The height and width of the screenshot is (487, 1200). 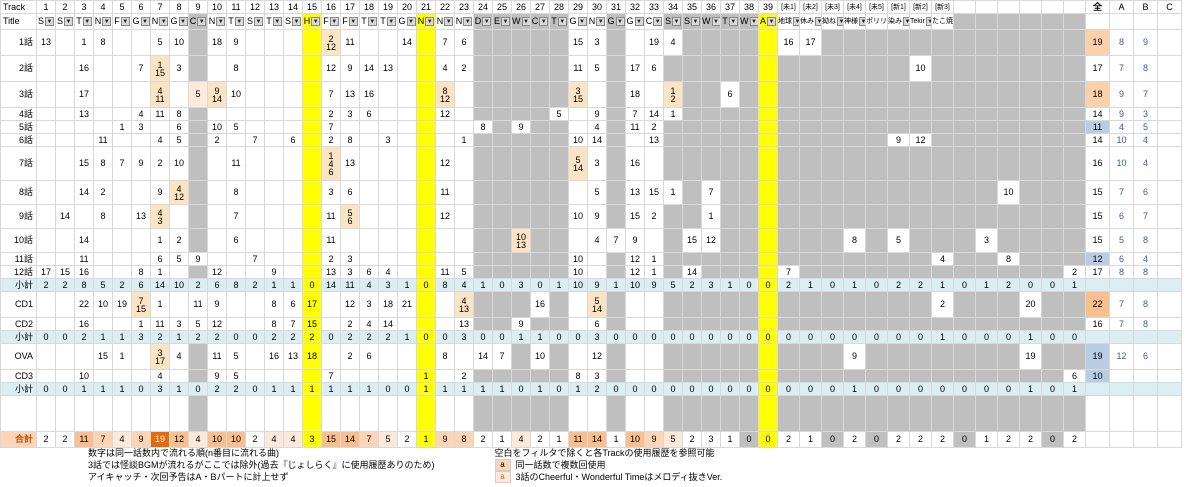 What do you see at coordinates (1121, 140) in the screenshot?
I see `part-count-cell: 10` at bounding box center [1121, 140].